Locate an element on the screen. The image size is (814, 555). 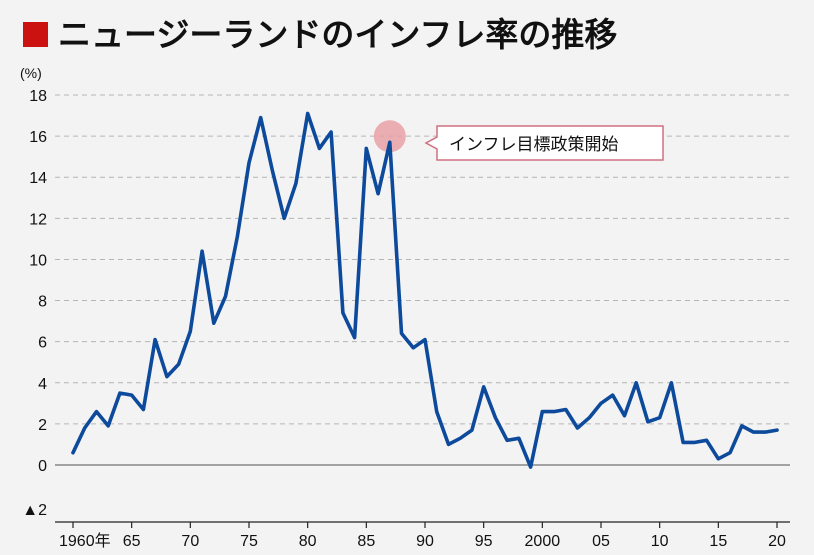
y-axis-unit-label: (%) is located at coordinates (31, 73).